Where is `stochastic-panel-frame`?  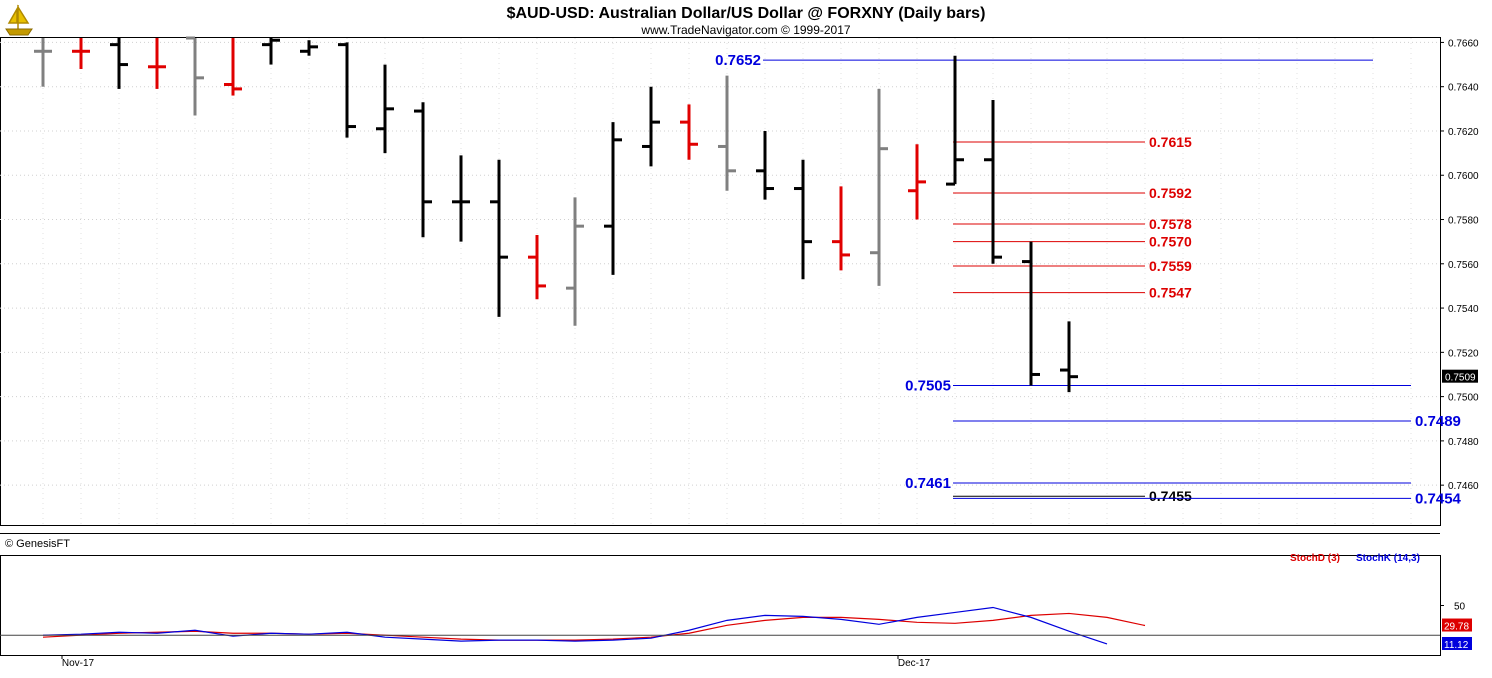 stochastic-panel-frame is located at coordinates (720, 605).